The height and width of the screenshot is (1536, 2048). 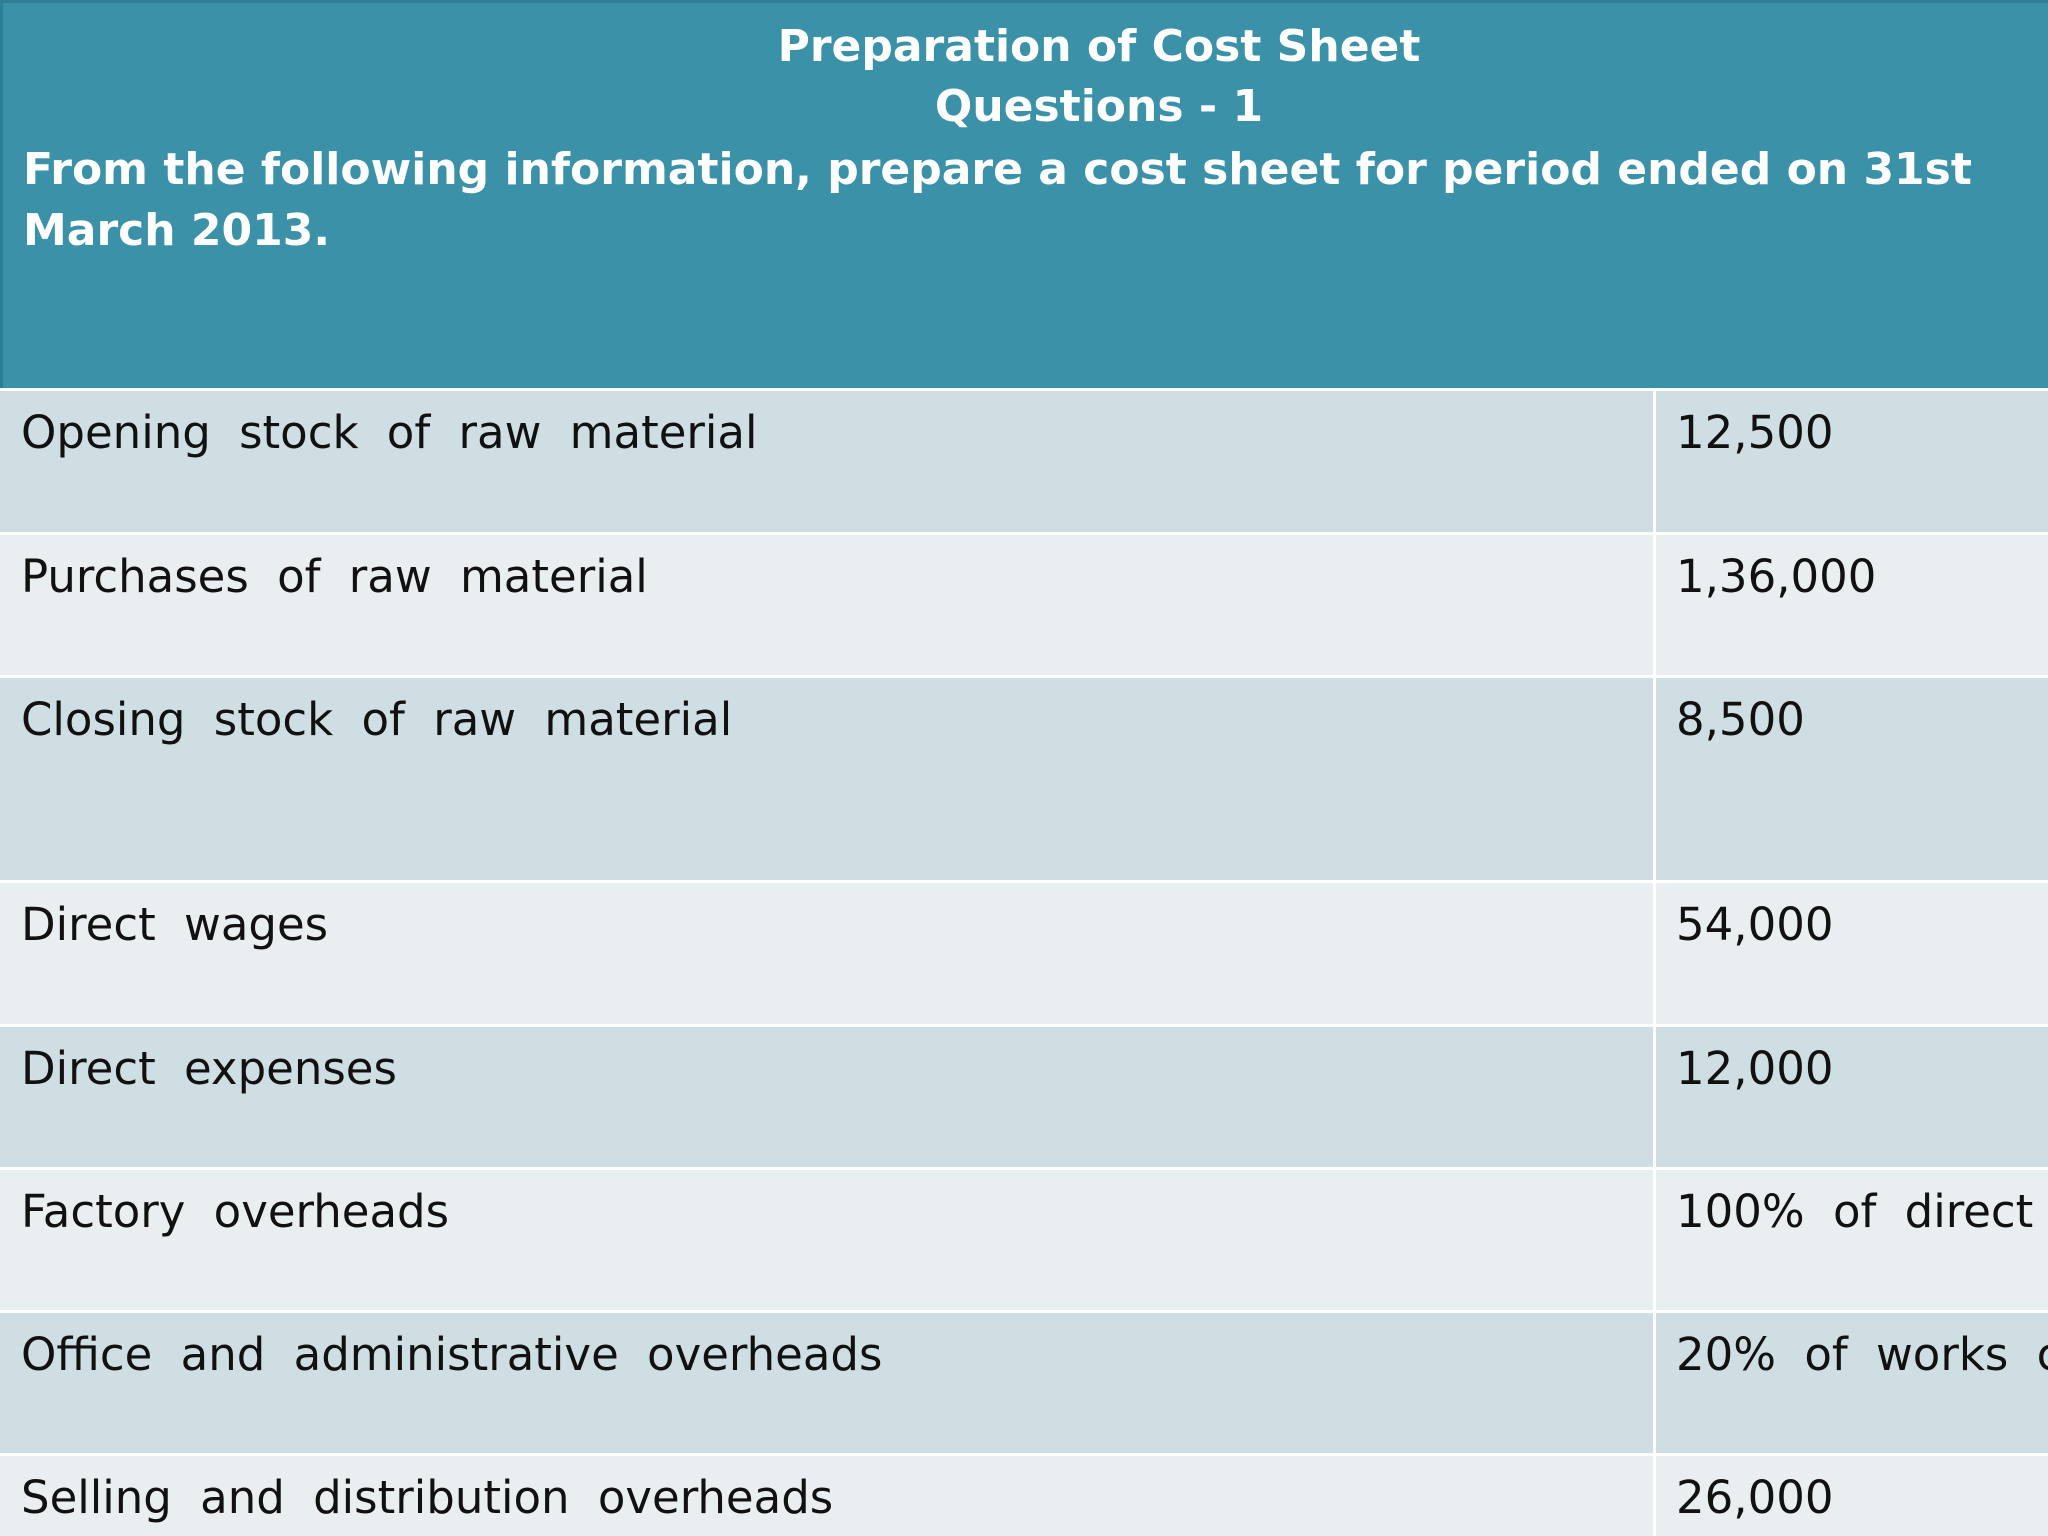 I want to click on row-label: Opening stock of raw material, so click(x=389, y=432).